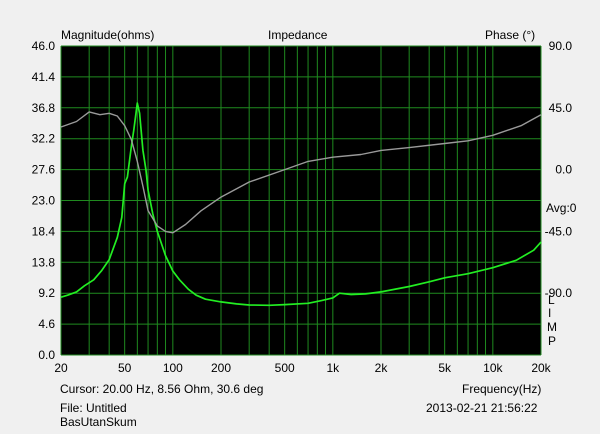 The image size is (600, 434). I want to click on frequency-tick-label: 1k, so click(333, 368).